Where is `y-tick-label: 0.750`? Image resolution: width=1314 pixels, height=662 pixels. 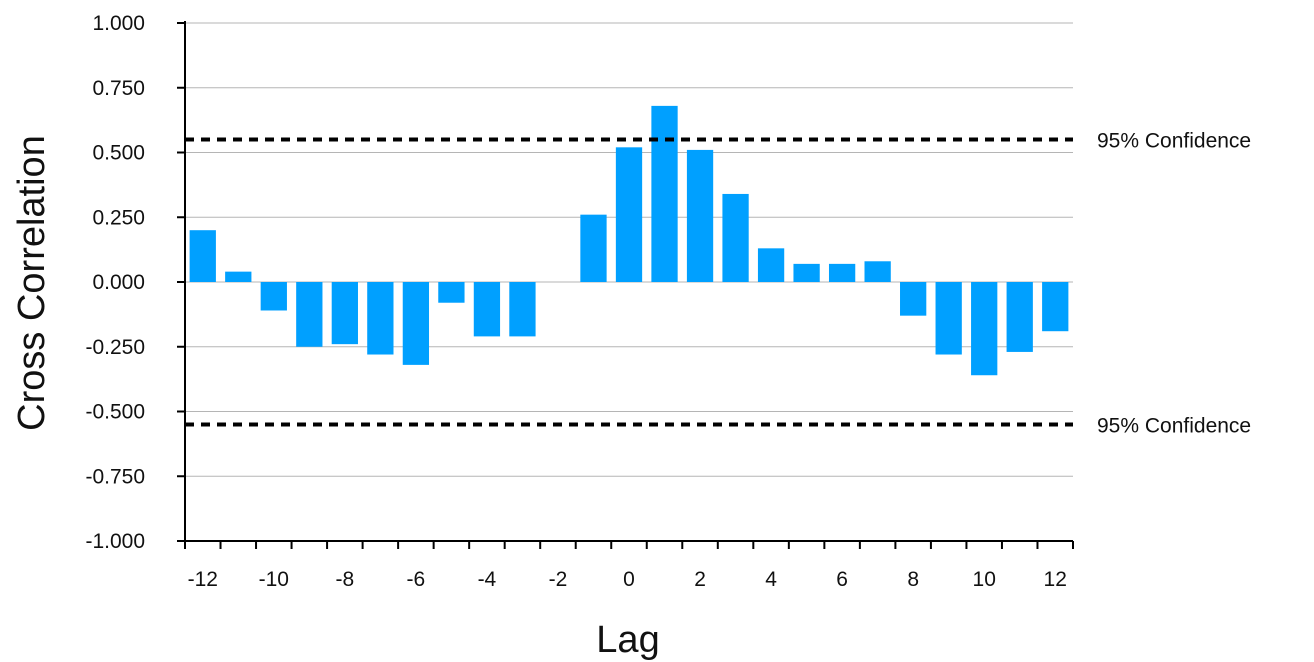 y-tick-label: 0.750 is located at coordinates (118, 88).